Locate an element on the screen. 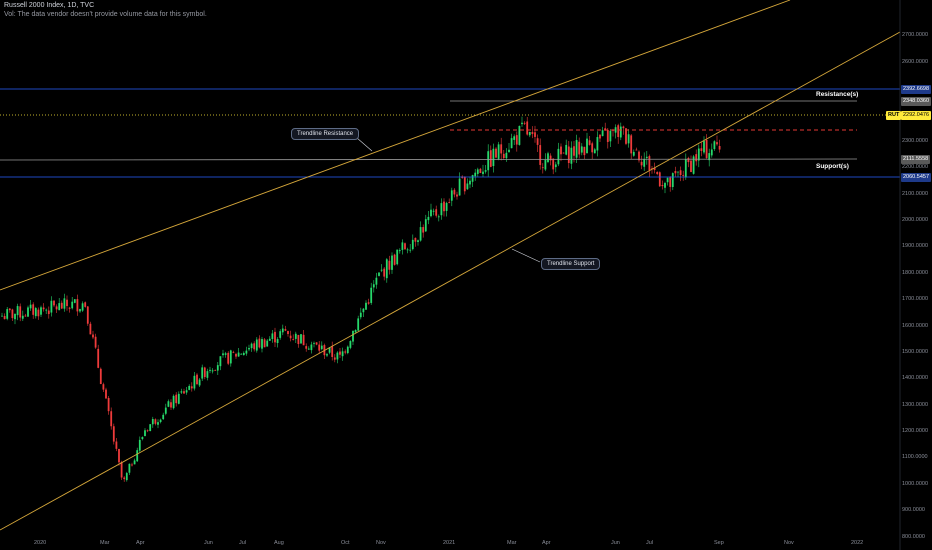 Image resolution: width=932 pixels, height=550 pixels. support-label: Support(s) is located at coordinates (832, 166).